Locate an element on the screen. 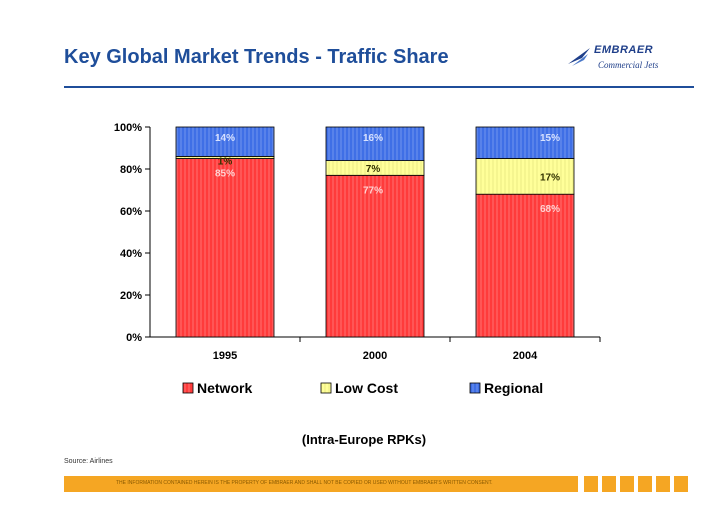  data-label-low-cost-2004: 17% is located at coordinates (550, 177).